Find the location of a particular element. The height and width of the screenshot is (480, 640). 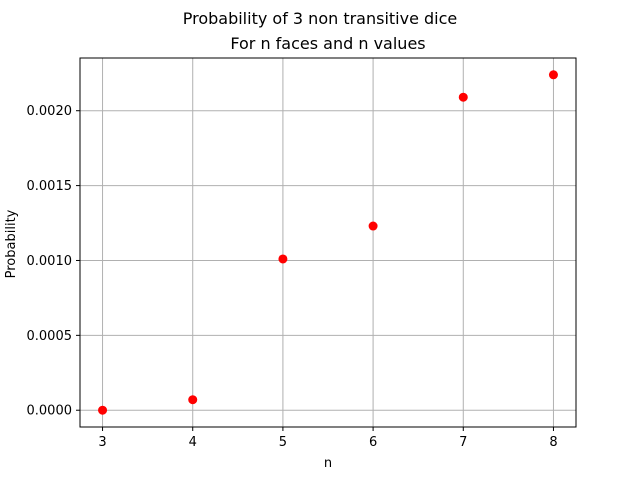

x-tick-label: 5 is located at coordinates (283, 442).